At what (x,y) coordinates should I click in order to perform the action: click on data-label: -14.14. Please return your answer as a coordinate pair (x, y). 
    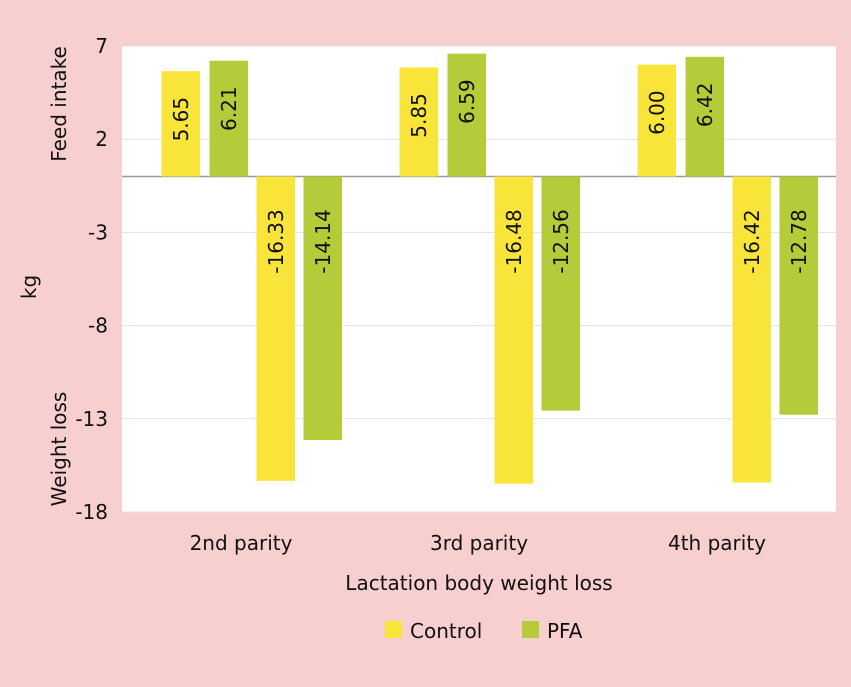
    Looking at the image, I should click on (323, 241).